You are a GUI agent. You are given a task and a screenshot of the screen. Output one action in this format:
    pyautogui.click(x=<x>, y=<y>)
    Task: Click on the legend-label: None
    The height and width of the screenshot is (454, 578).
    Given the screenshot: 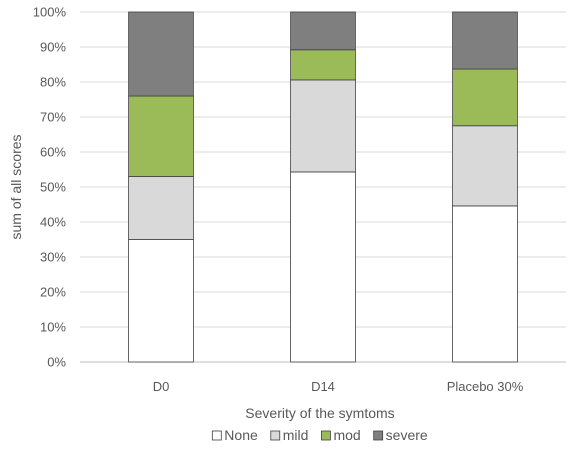 What is the action you would take?
    pyautogui.click(x=241, y=435)
    